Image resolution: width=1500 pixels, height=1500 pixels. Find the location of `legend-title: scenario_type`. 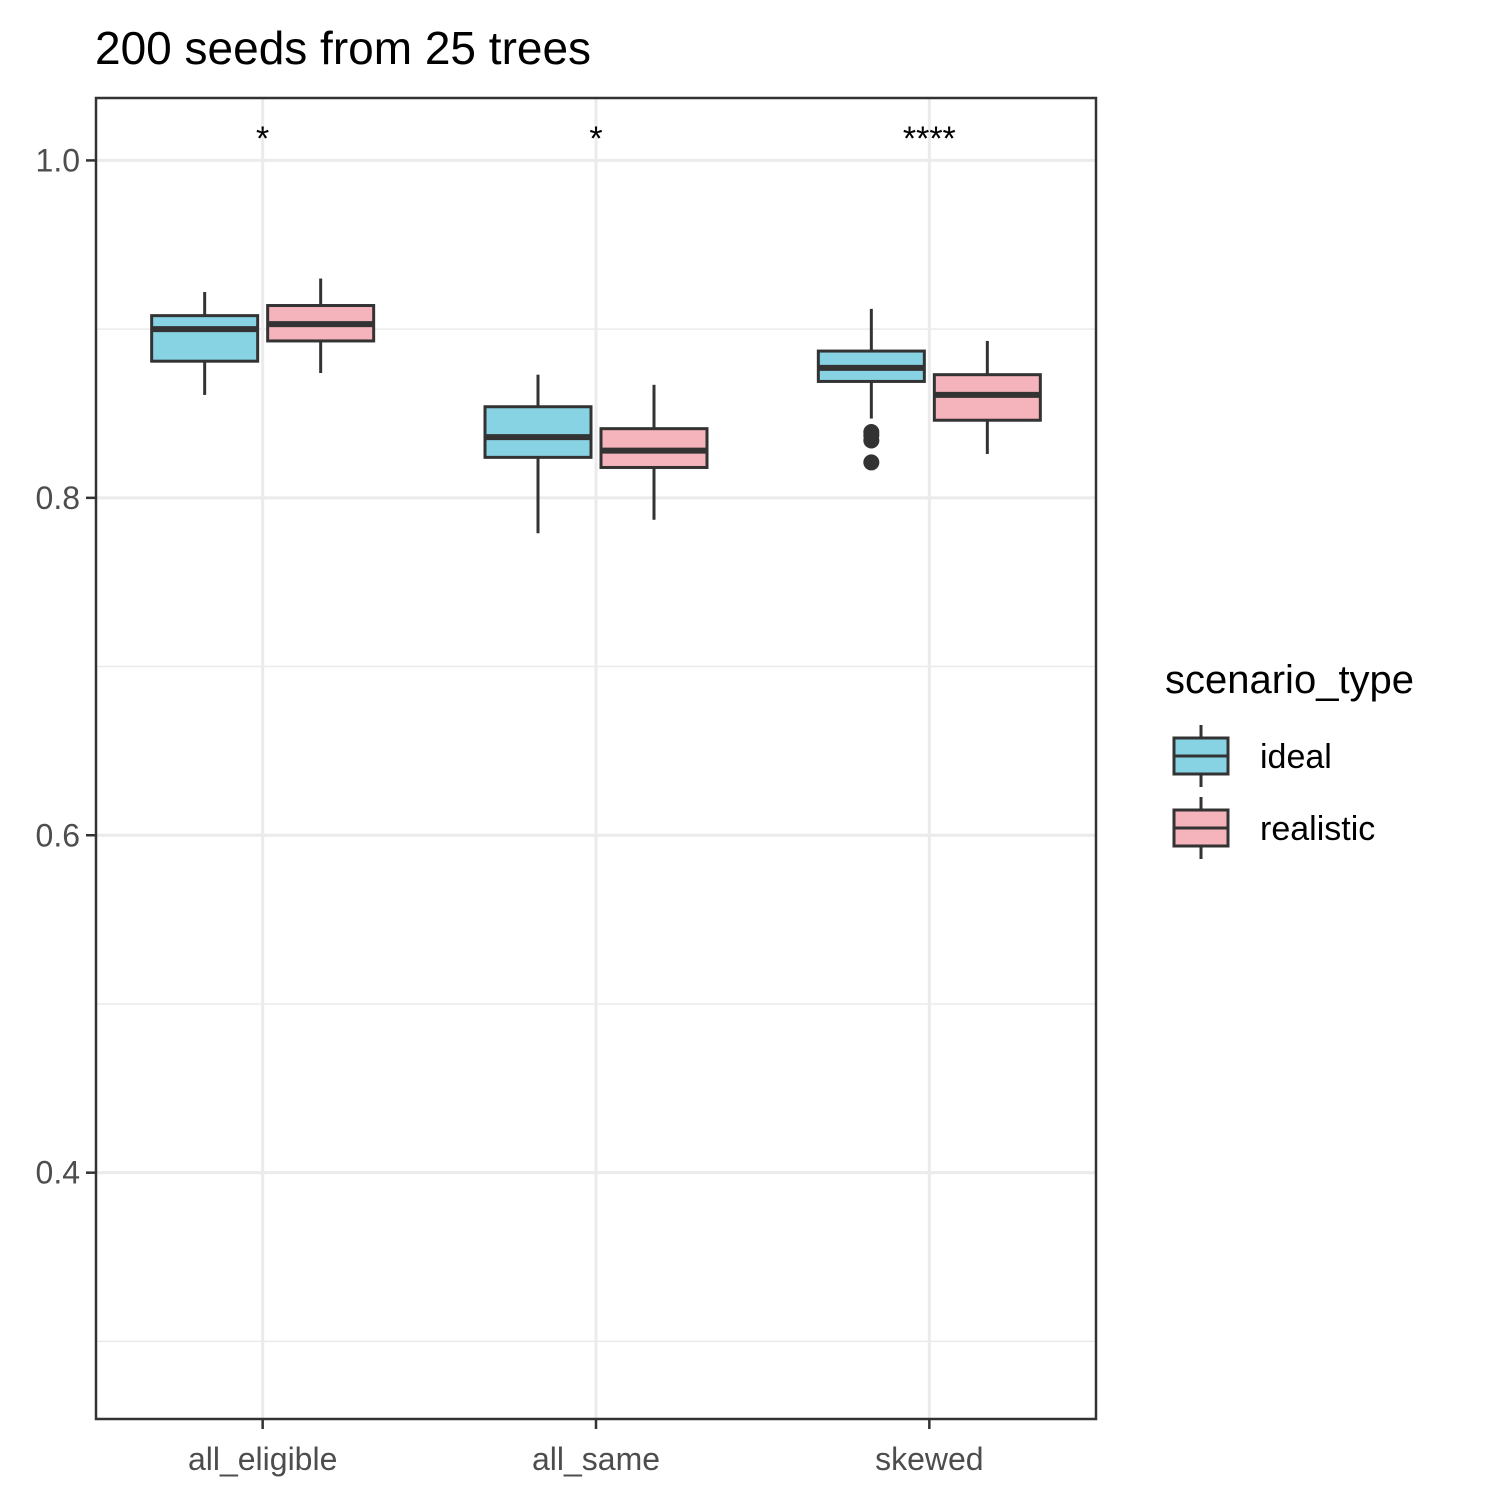

legend-title: scenario_type is located at coordinates (1289, 680).